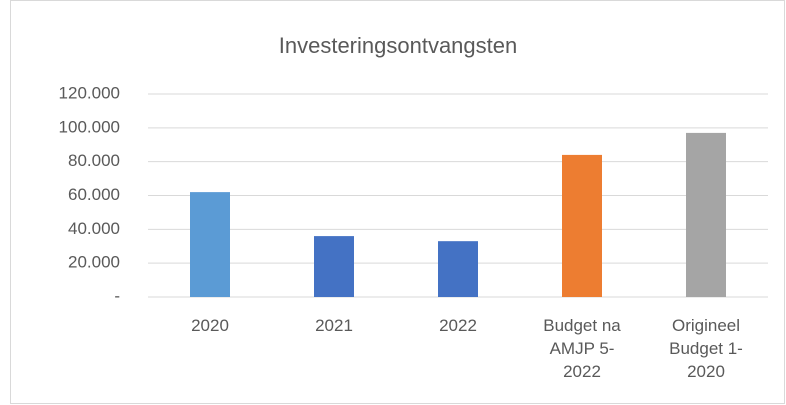  Describe the element at coordinates (94, 228) in the screenshot. I see `y-tick-label: 40.000` at that location.